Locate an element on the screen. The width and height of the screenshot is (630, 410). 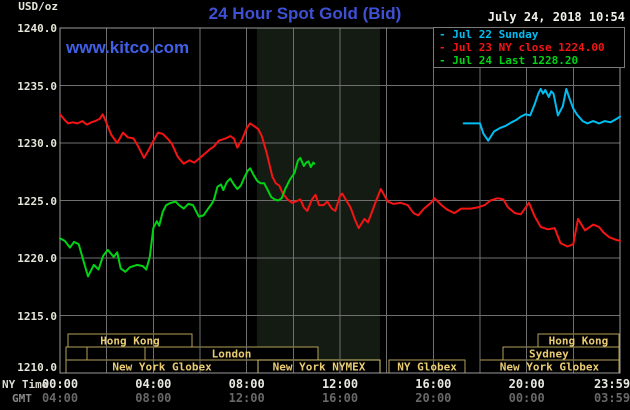
kitco-watermark-link: www.kitco.com is located at coordinates (128, 47).